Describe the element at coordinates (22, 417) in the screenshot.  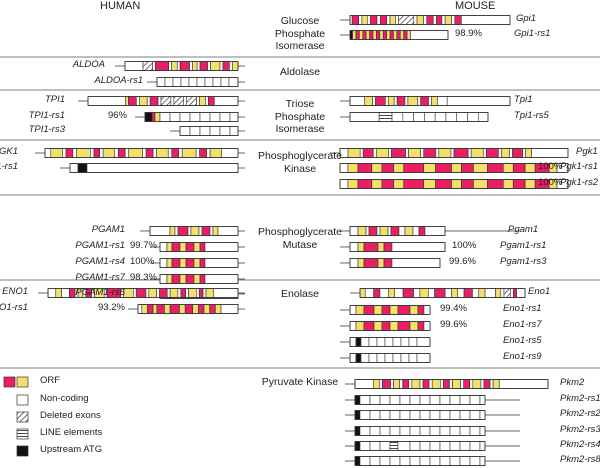
I see `legend-deleted-swatch` at that location.